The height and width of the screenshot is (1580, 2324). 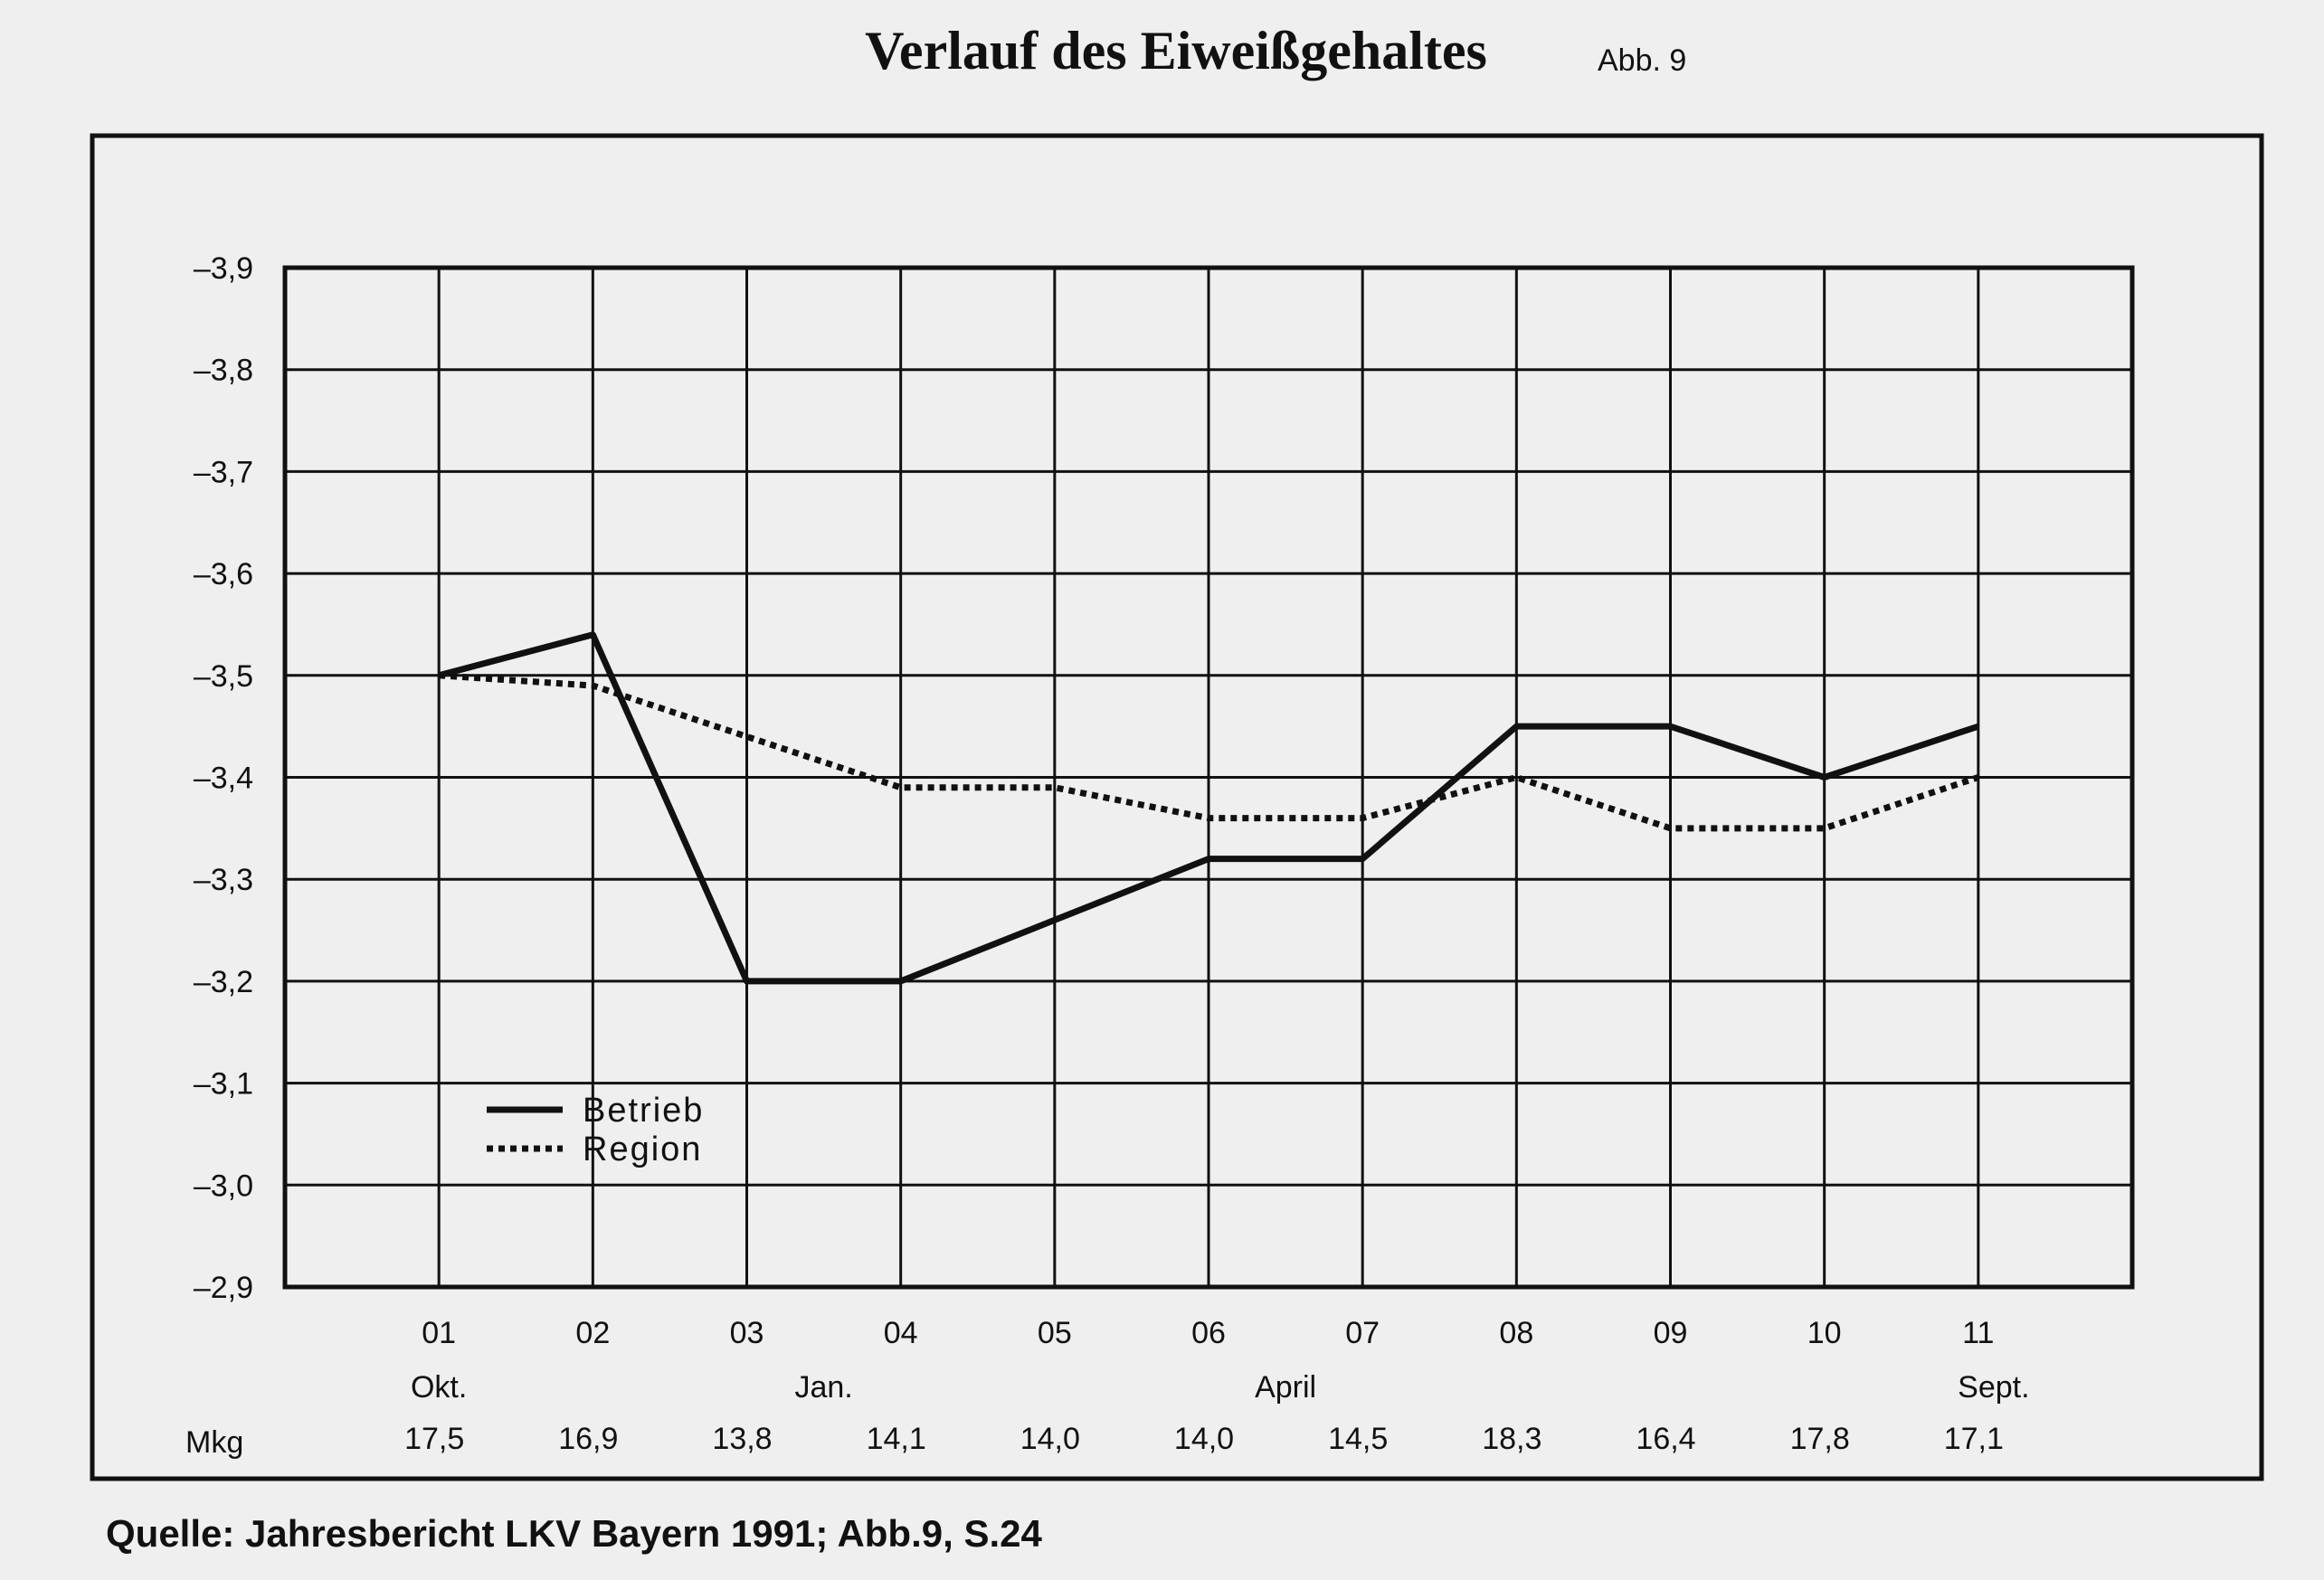 What do you see at coordinates (1671, 1333) in the screenshot?
I see `x-tick-label: 09` at bounding box center [1671, 1333].